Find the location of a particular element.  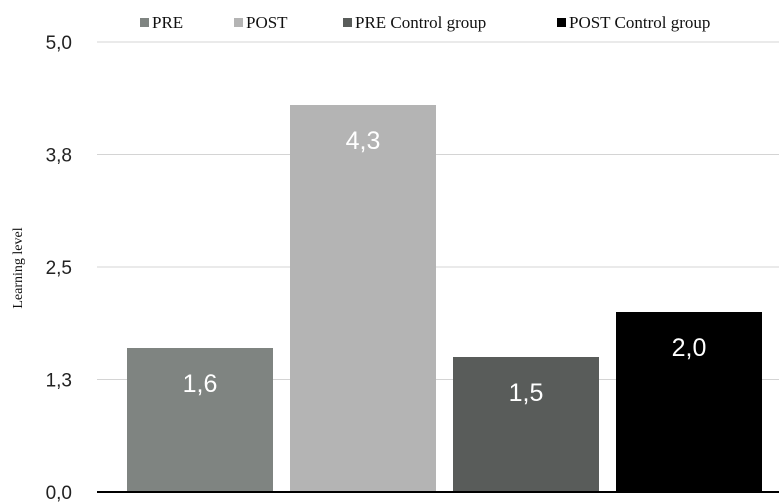

data-label: 4,3 is located at coordinates (363, 141).